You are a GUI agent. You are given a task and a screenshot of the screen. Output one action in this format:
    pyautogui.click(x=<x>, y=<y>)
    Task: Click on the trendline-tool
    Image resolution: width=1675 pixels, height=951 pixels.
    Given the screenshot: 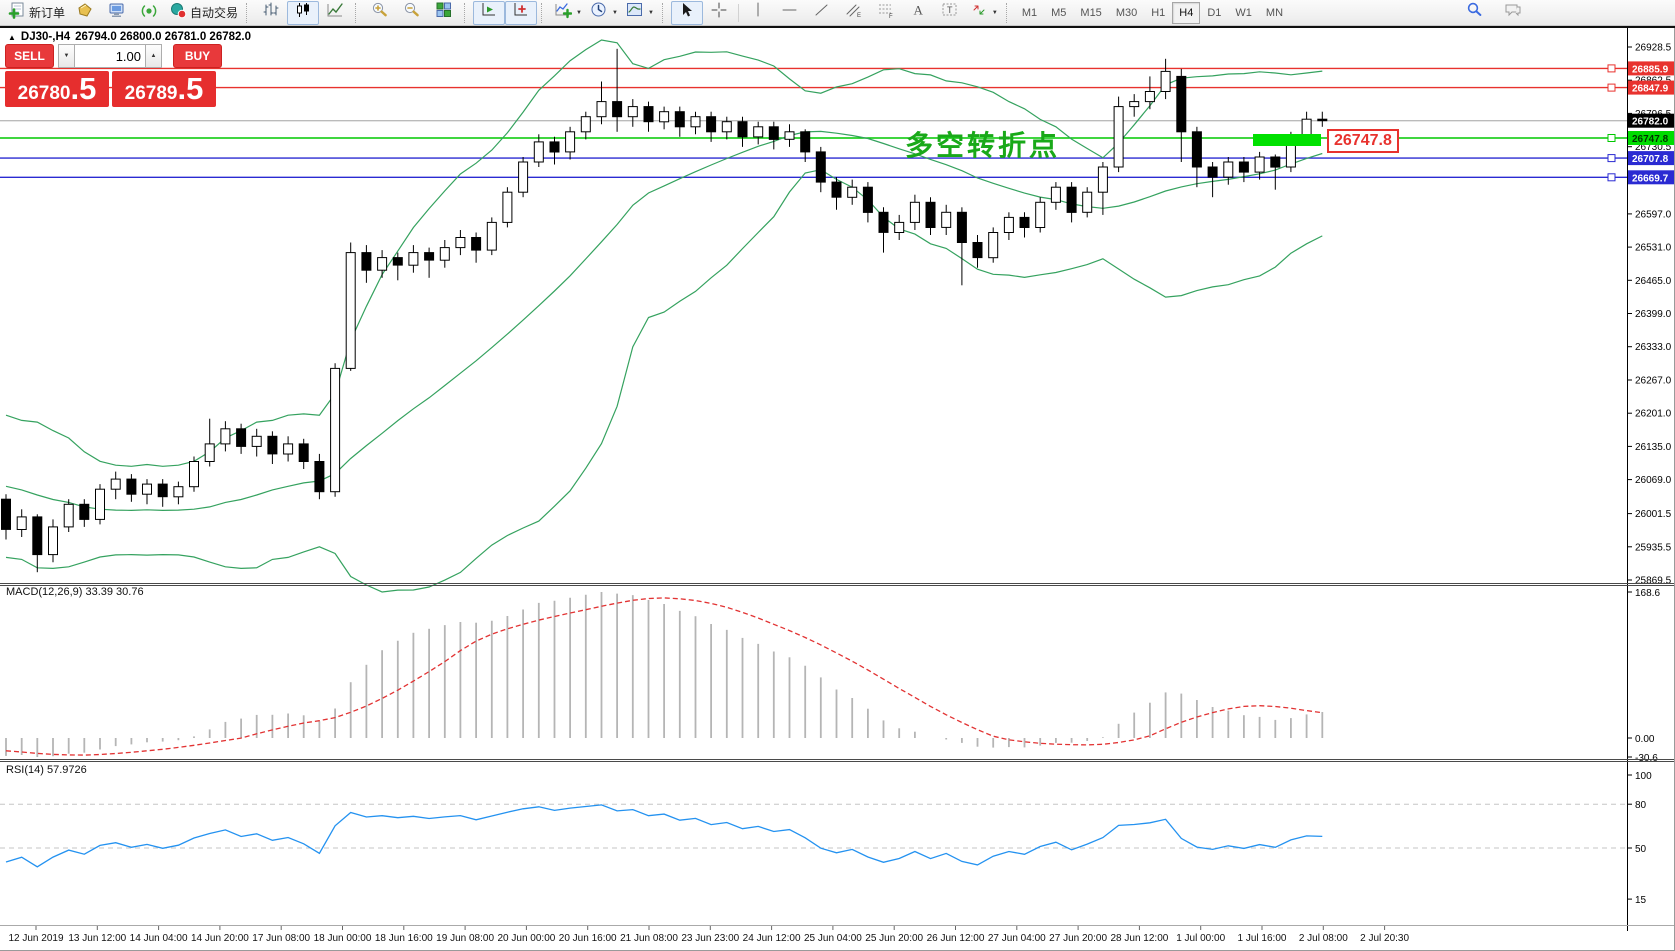 What is the action you would take?
    pyautogui.click(x=822, y=13)
    